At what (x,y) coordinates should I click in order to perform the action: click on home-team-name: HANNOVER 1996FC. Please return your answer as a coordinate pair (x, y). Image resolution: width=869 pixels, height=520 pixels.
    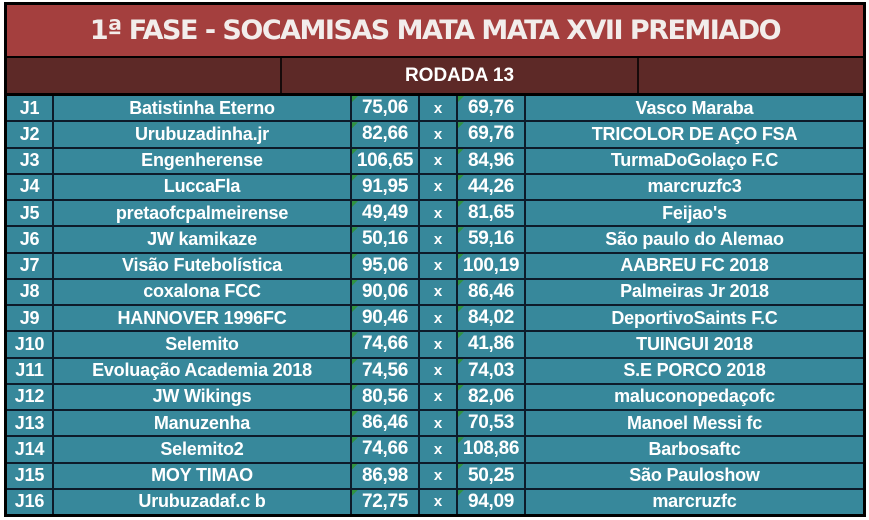
    Looking at the image, I should click on (202, 317).